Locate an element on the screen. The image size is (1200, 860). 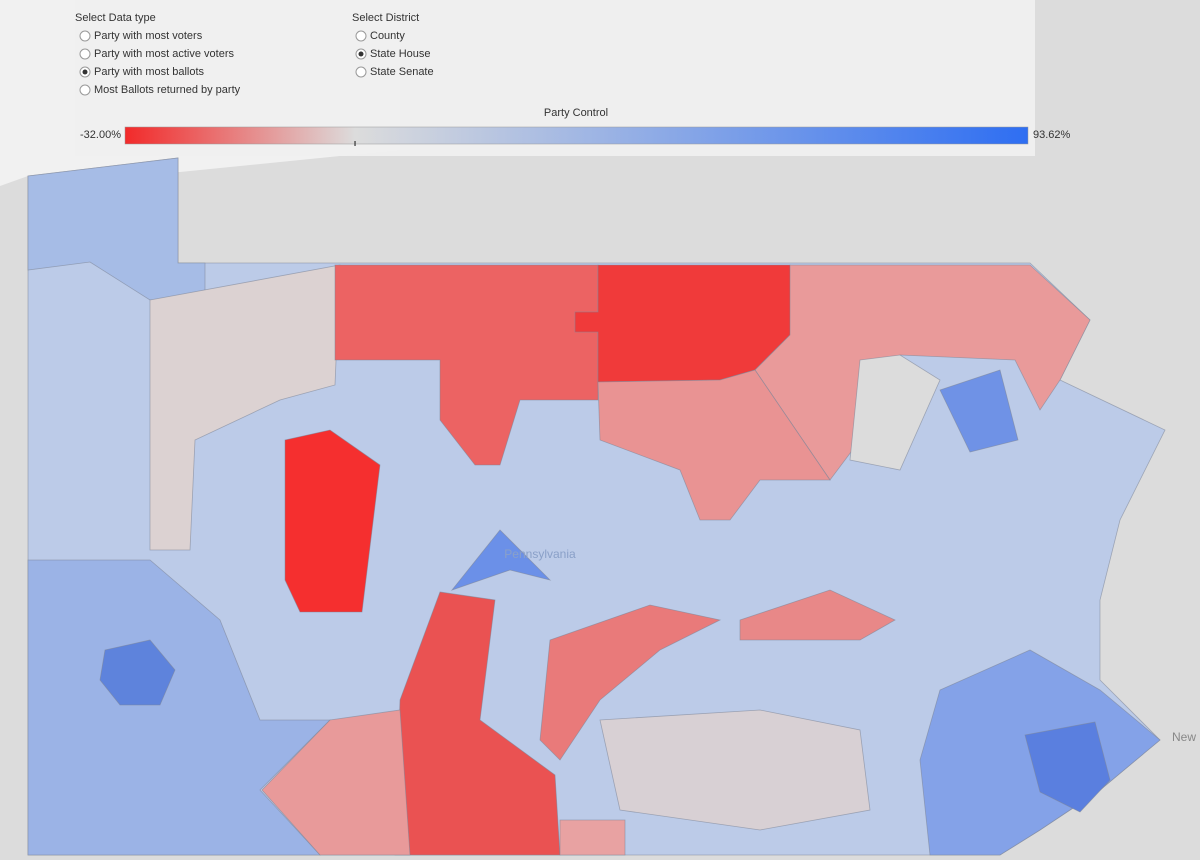
legend-gradient is located at coordinates (576, 135).